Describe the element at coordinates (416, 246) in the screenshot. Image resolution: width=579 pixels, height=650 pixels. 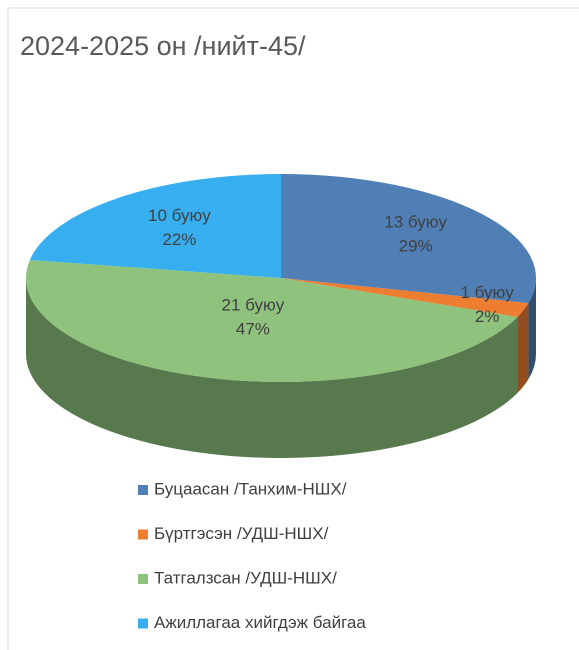
I see `percent-label: 29%` at that location.